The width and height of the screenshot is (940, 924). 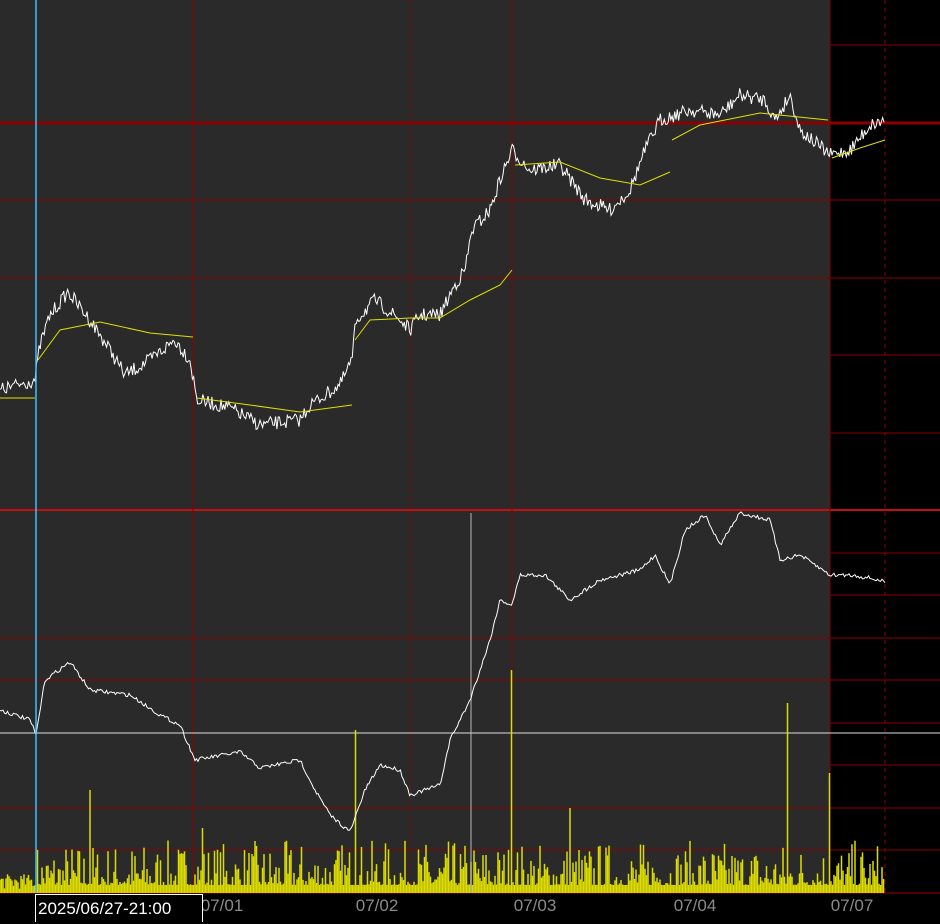 I want to click on cursor-time-label: 2025/06/27-21:00, so click(x=119, y=908).